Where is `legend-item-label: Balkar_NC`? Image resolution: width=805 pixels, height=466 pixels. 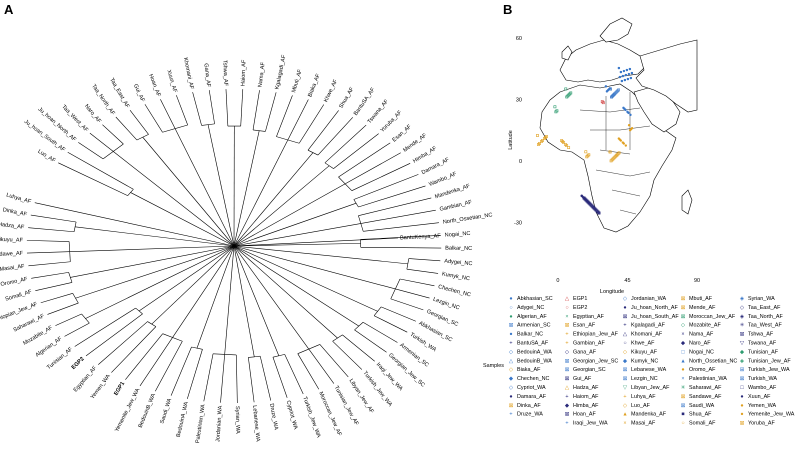 legend-item-label: Balkar_NC is located at coordinates (530, 335).